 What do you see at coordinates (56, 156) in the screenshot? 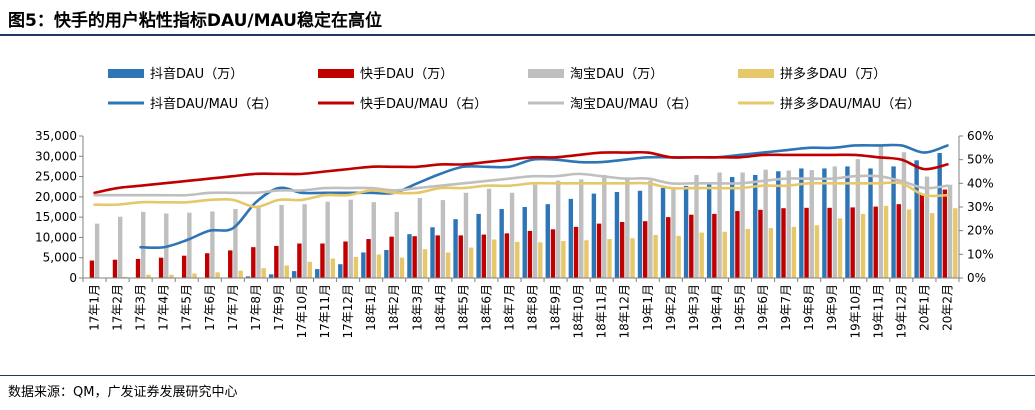
I see `y-left-tick-label: 30,000` at bounding box center [56, 156].